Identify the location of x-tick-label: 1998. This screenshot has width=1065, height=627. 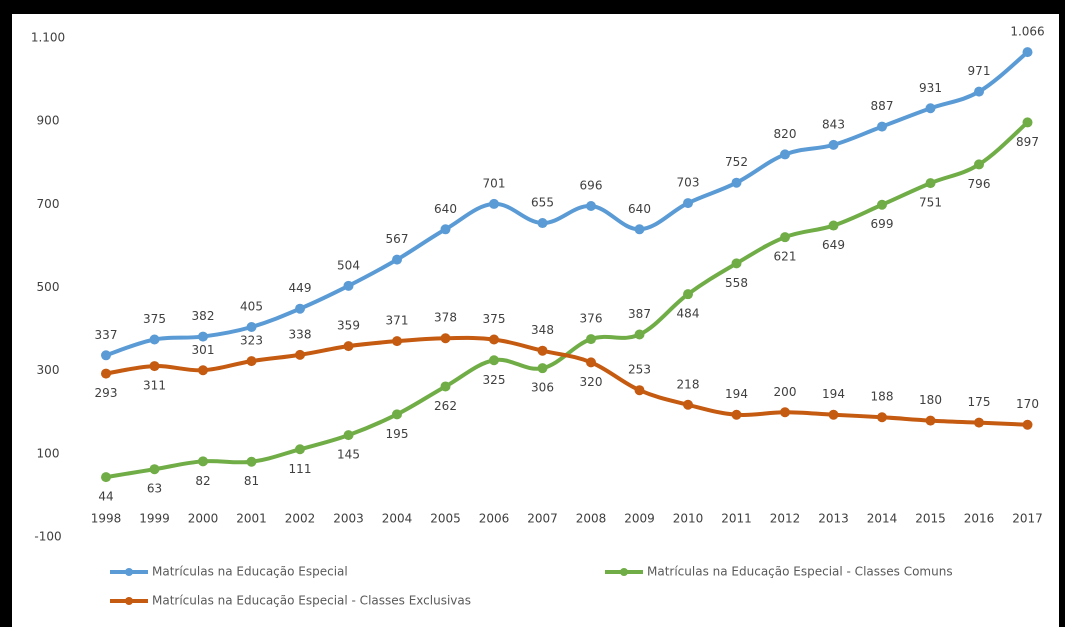
(106, 519).